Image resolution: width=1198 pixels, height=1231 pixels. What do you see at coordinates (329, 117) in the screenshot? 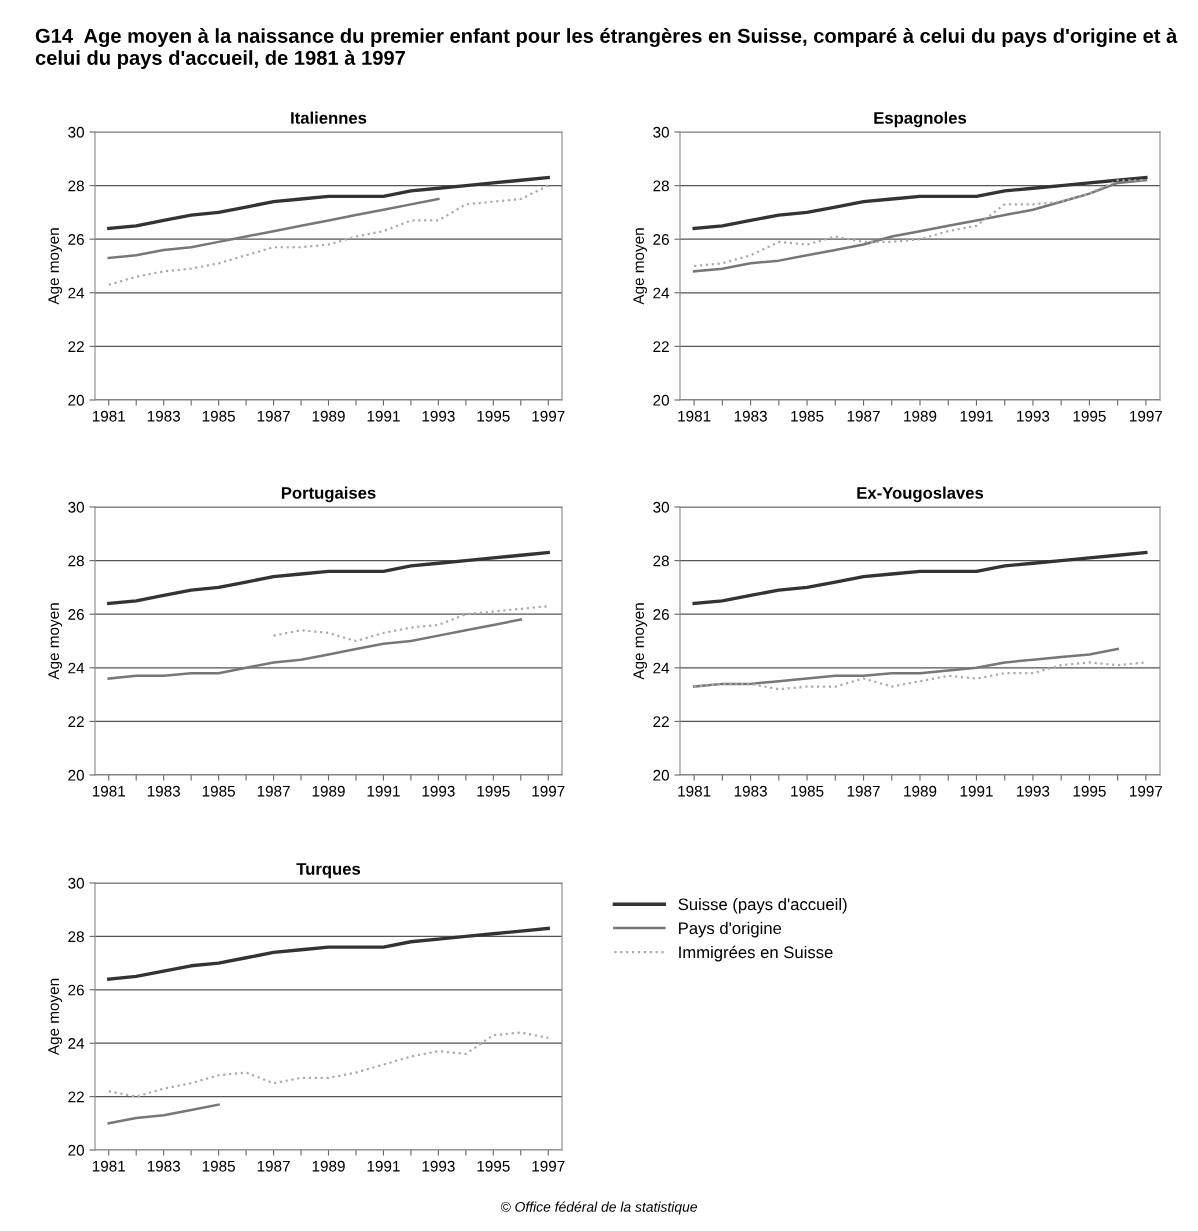
I see `chart-title: Italiennes` at bounding box center [329, 117].